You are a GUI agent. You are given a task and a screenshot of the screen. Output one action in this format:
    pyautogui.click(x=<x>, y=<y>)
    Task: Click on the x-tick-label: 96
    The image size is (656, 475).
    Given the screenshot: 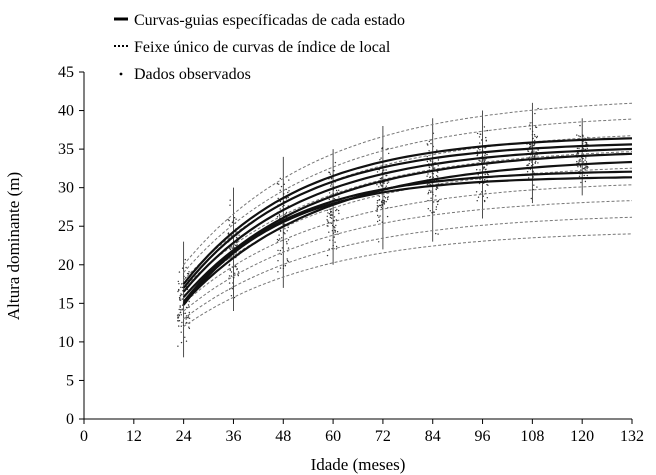 What is the action you would take?
    pyautogui.click(x=483, y=436)
    